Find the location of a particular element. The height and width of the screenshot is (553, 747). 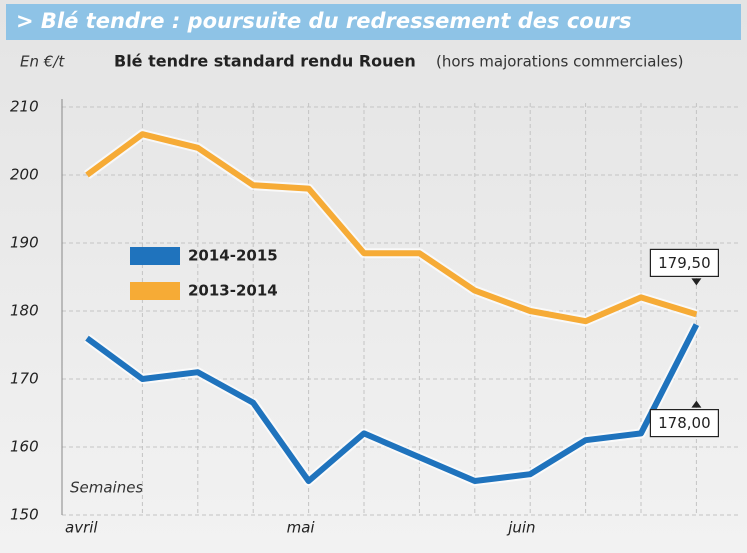

y-tick-label: 200 is located at coordinates (24, 175).